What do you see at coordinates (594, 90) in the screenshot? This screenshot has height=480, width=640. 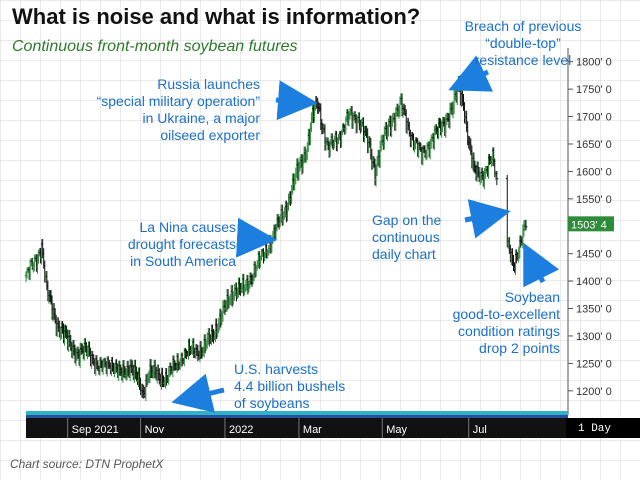 I see `y-tick-label: 1750' 0` at bounding box center [594, 90].